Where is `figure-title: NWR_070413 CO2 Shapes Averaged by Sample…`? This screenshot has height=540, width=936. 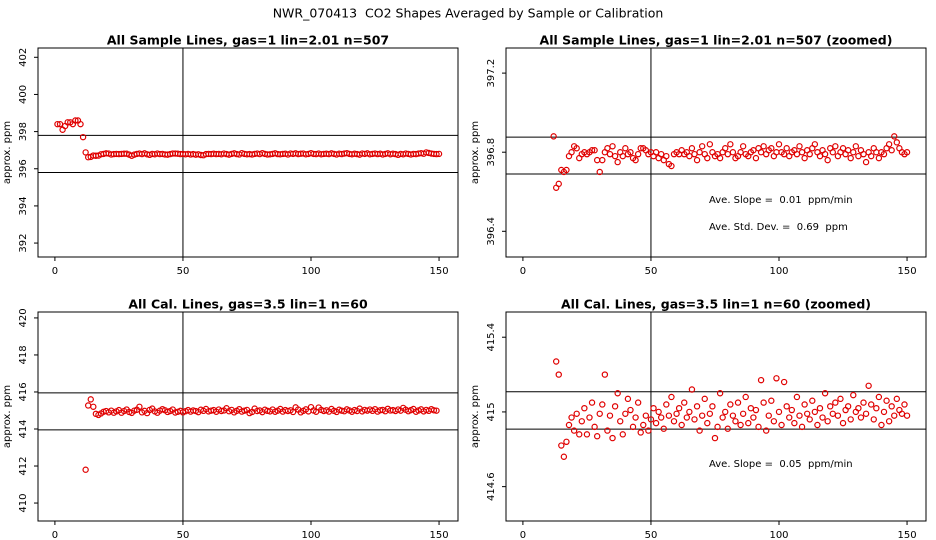
figure-title: NWR_070413 CO2 Shapes Averaged by Sample… is located at coordinates (468, 13).